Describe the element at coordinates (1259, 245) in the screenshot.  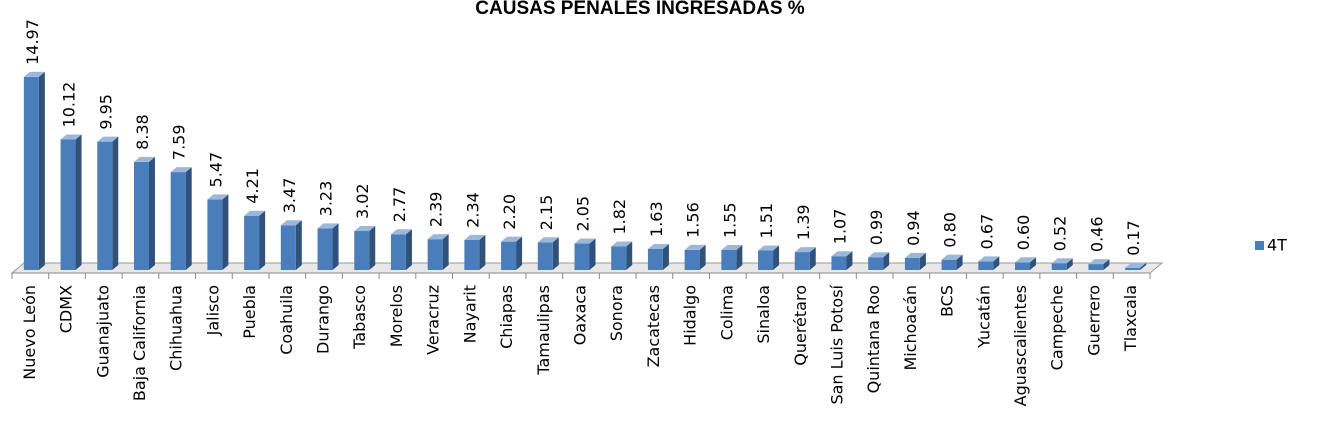
I see `legend-swatch` at that location.